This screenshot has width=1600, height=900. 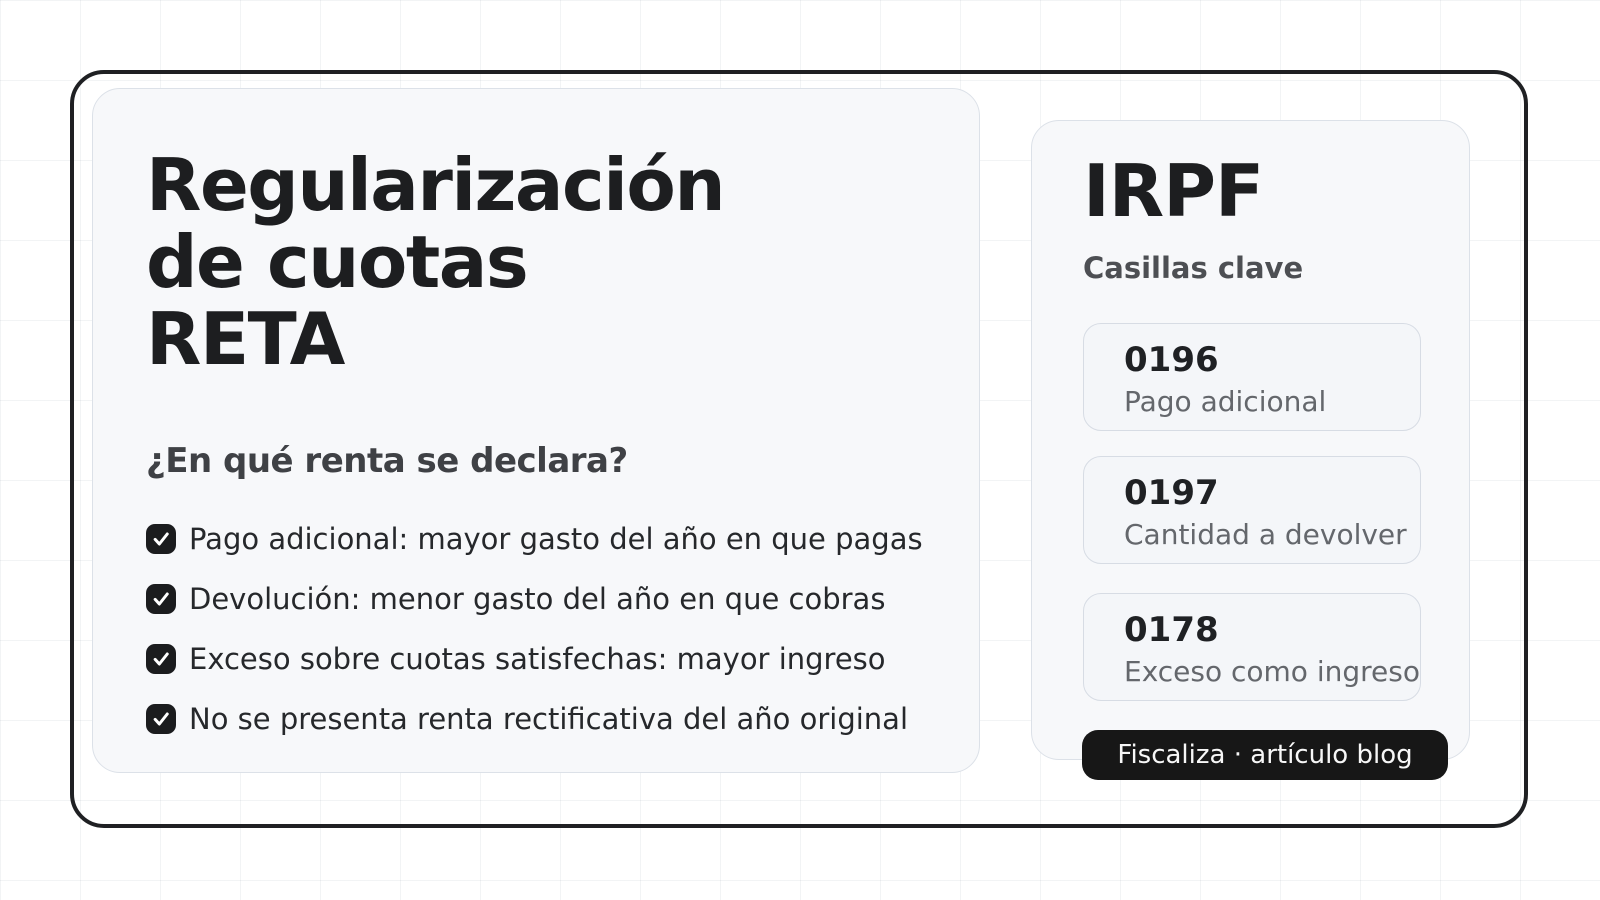 What do you see at coordinates (1272, 671) in the screenshot?
I see `code-label: Exceso como ingreso` at bounding box center [1272, 671].